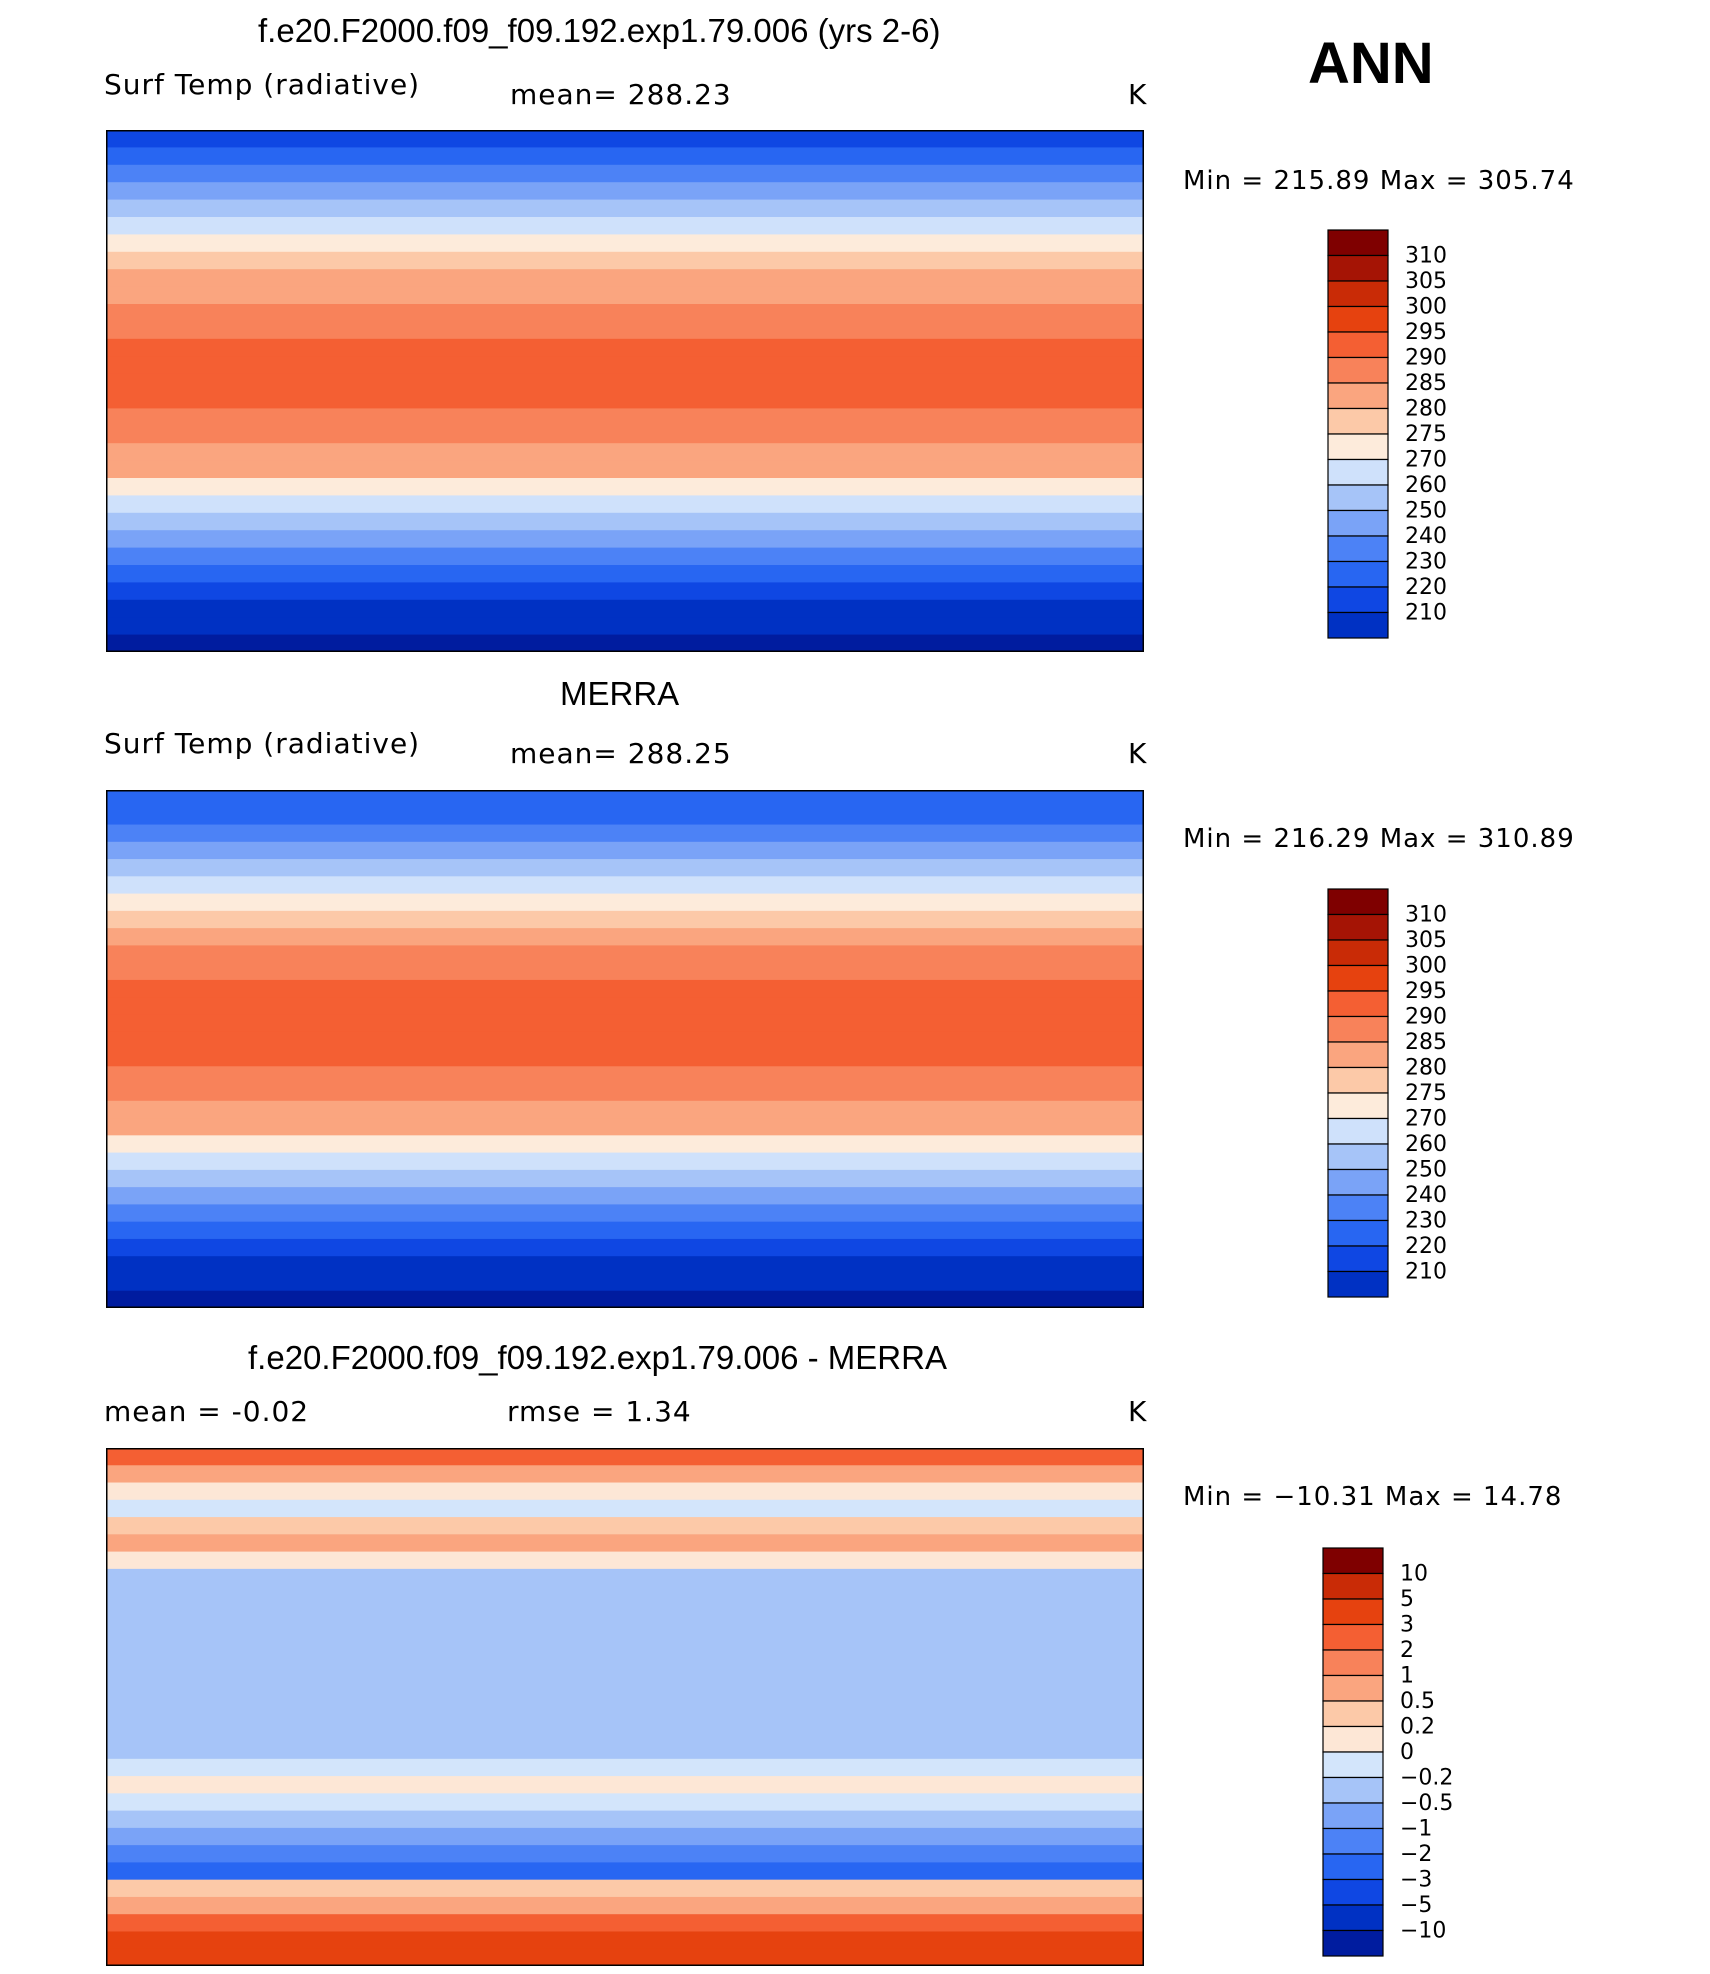 The height and width of the screenshot is (1974, 1710). Describe the element at coordinates (1407, 1599) in the screenshot. I see `colorbar-tick-label: 5` at that location.